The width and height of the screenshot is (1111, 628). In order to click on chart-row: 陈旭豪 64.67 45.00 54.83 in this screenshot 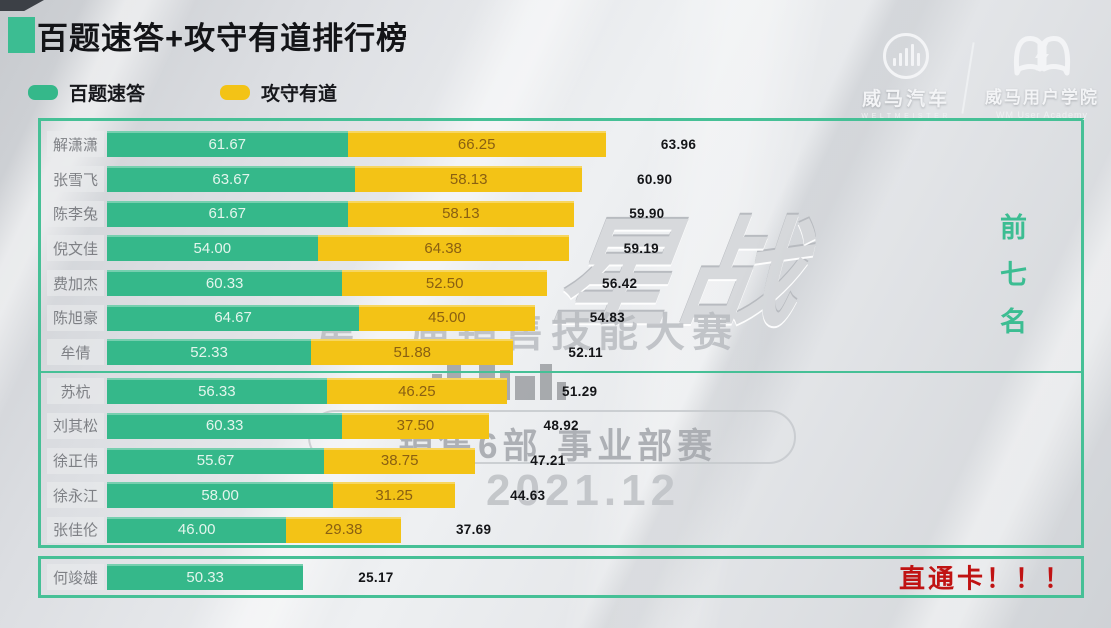, I will do `click(564, 317)`.